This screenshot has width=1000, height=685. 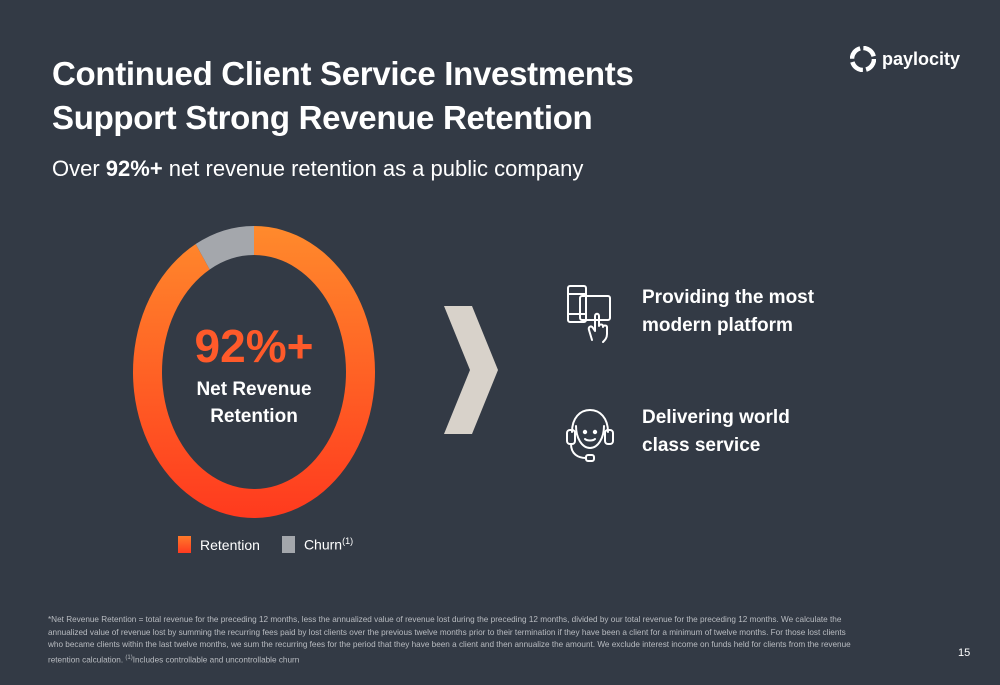 What do you see at coordinates (134, 168) in the screenshot?
I see `subtitle-bold-value: 92%+` at bounding box center [134, 168].